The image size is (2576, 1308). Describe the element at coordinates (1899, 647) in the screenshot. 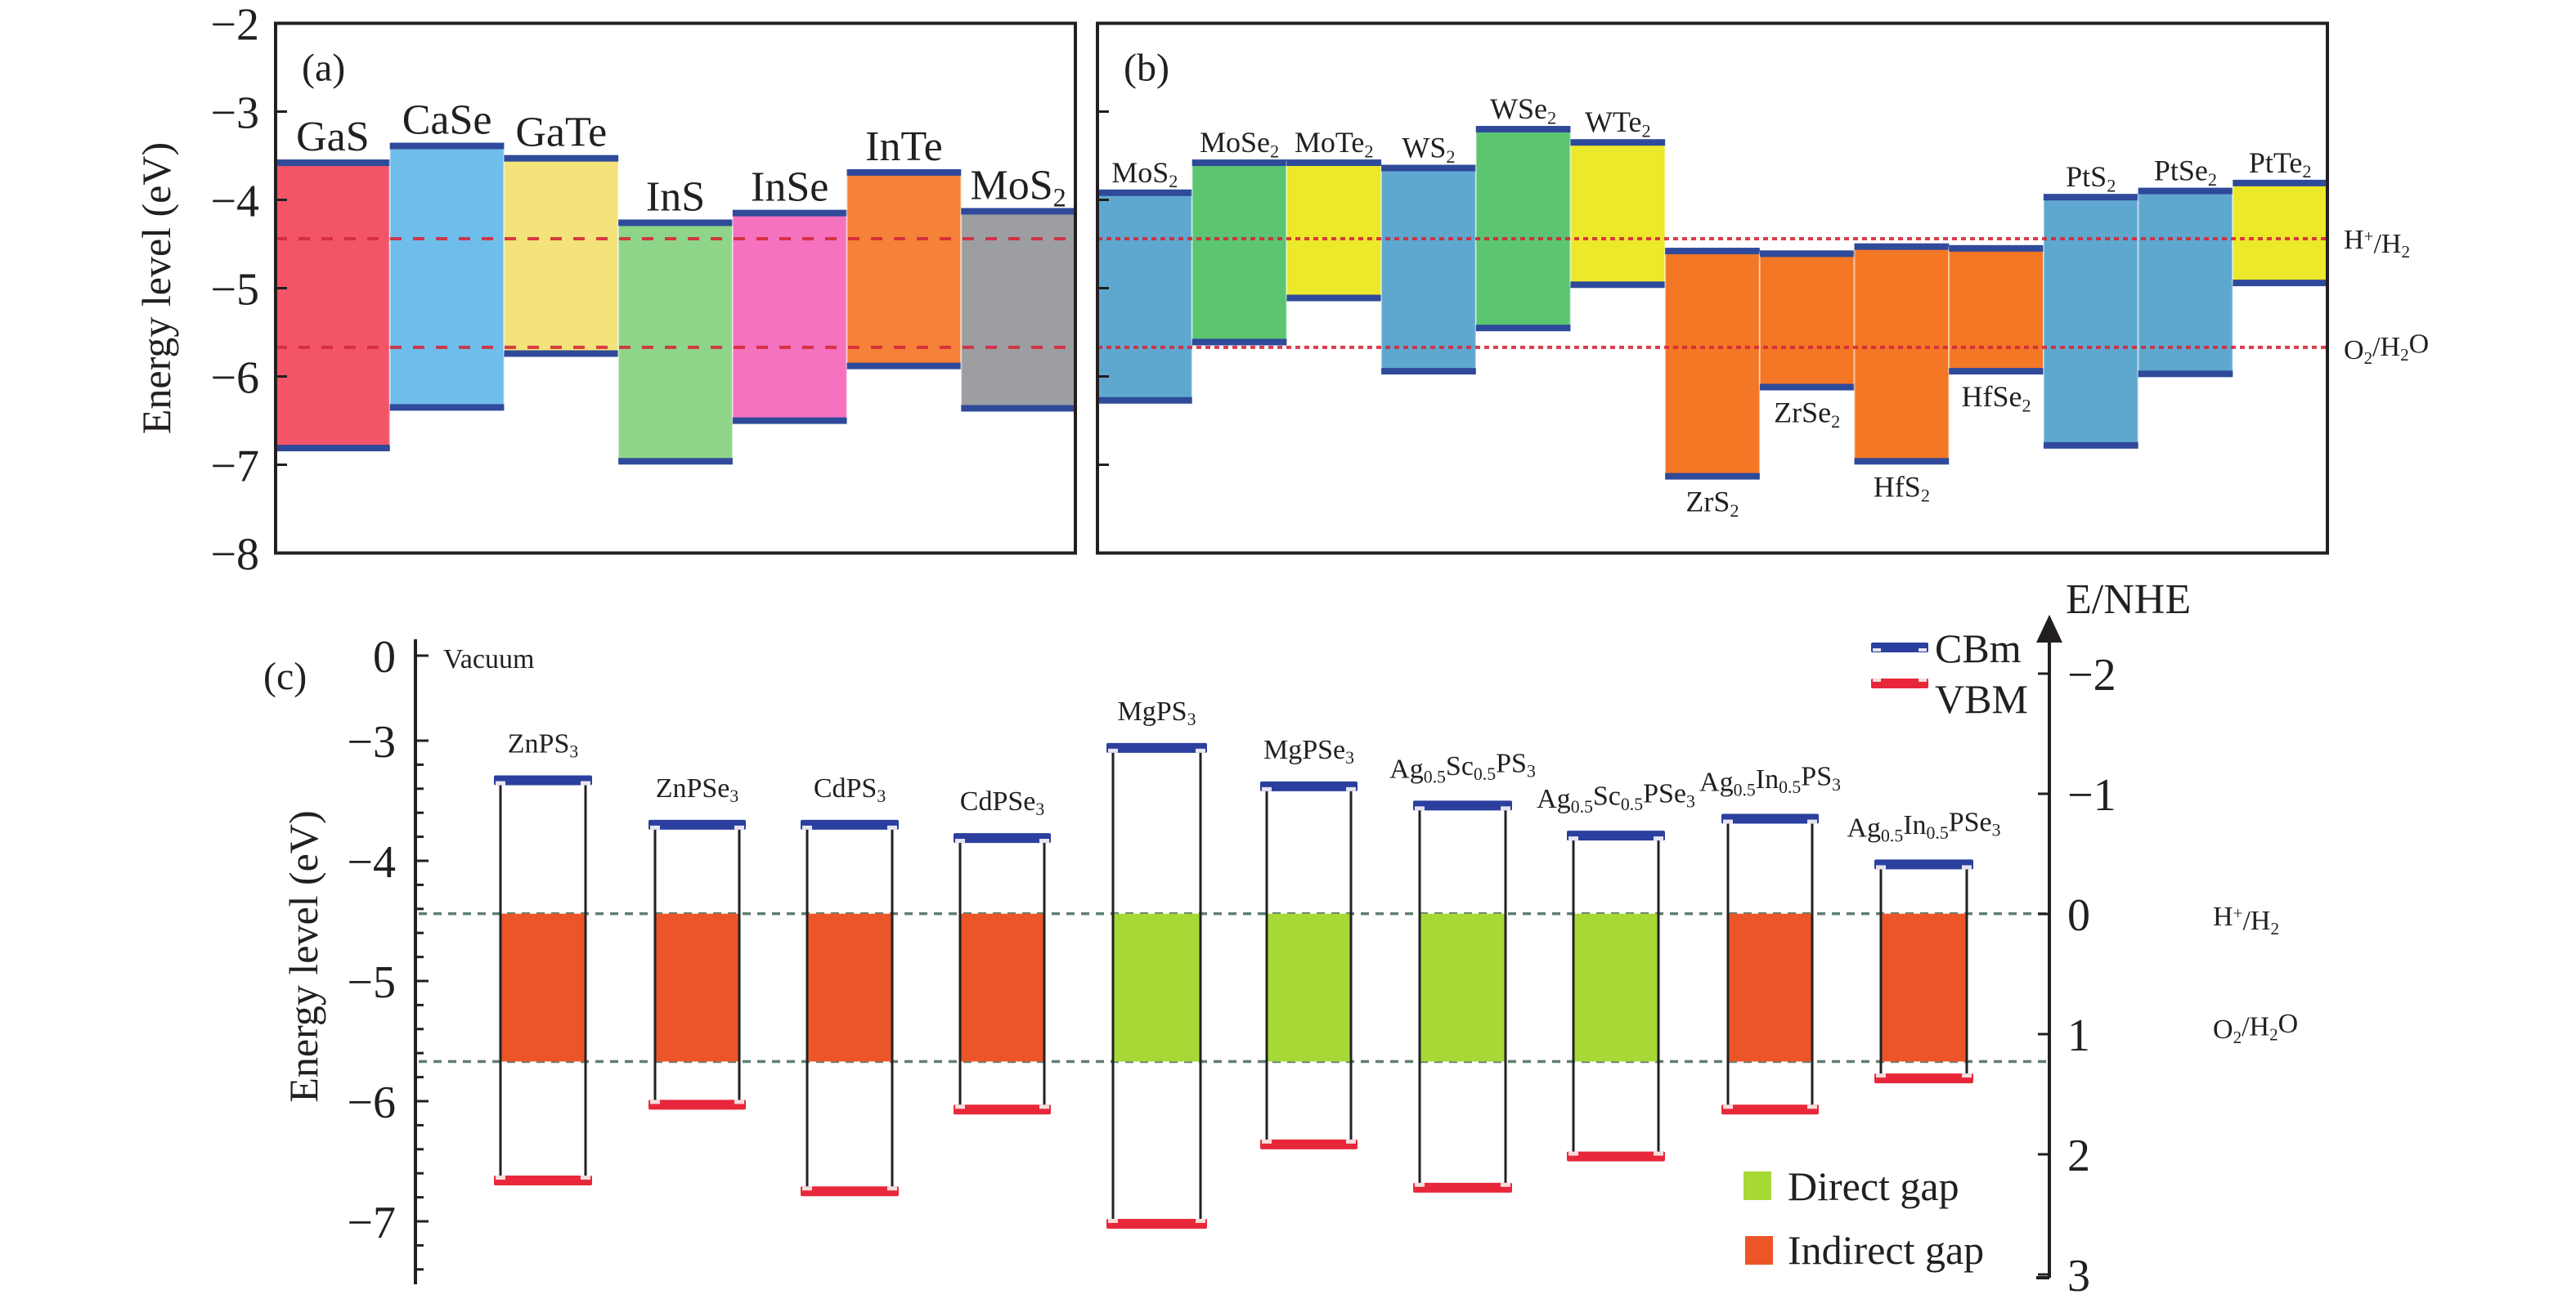

I see `legend-cbm-swatch` at that location.